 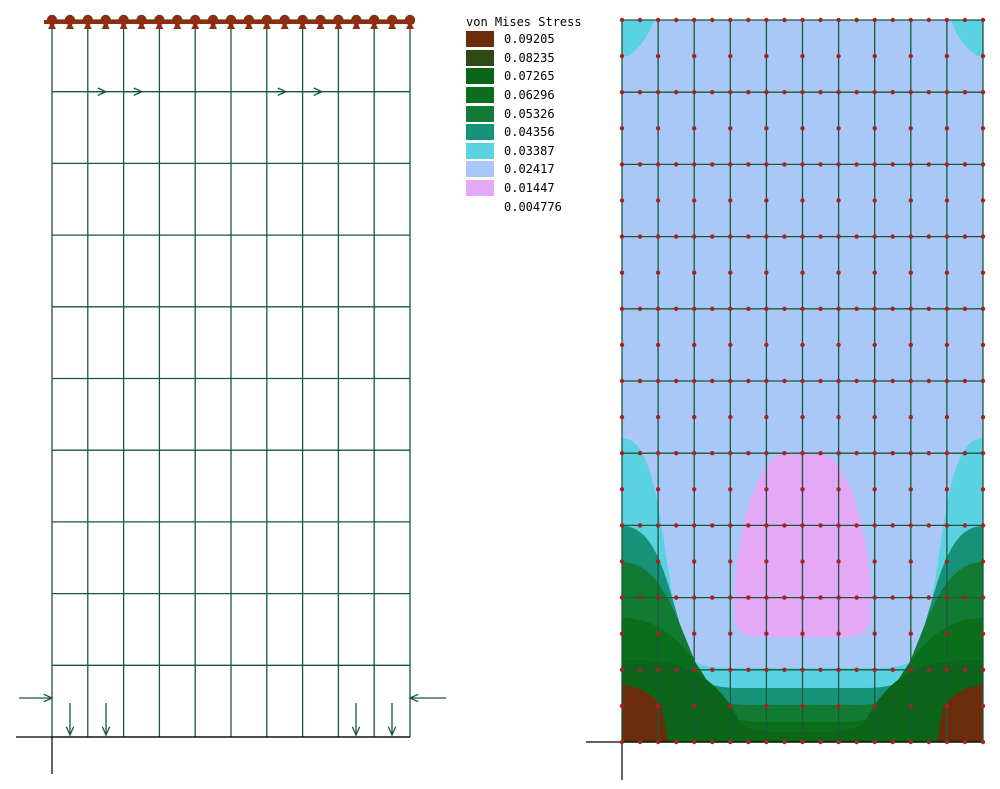 I want to click on contour-band, so click(x=645, y=713).